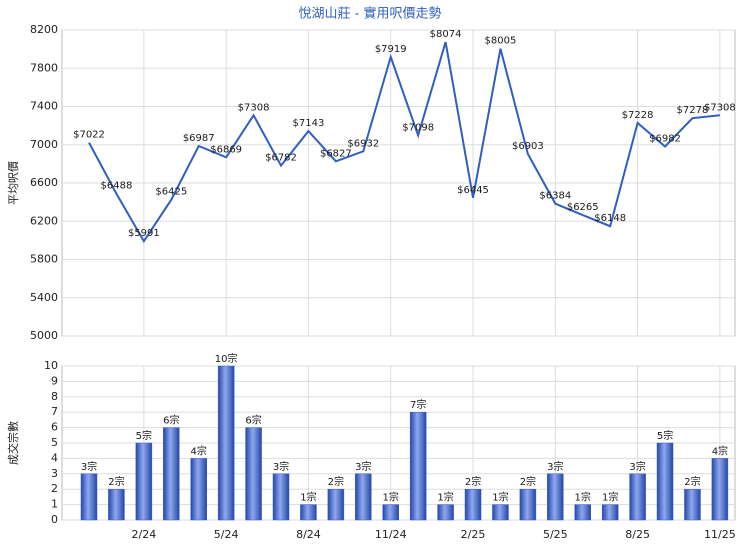 The width and height of the screenshot is (740, 550). Describe the element at coordinates (117, 186) in the screenshot. I see `data-label: $6488` at that location.